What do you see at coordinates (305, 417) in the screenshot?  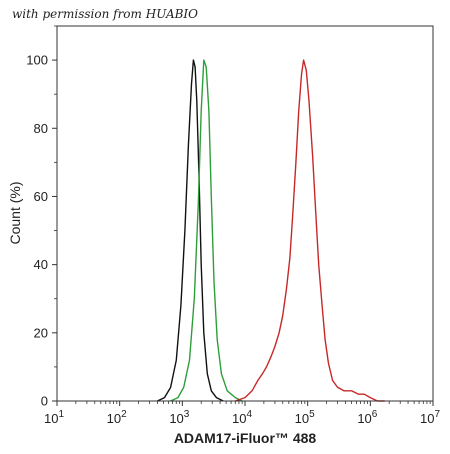 I see `x-tick-label: 10⁵` at bounding box center [305, 417].